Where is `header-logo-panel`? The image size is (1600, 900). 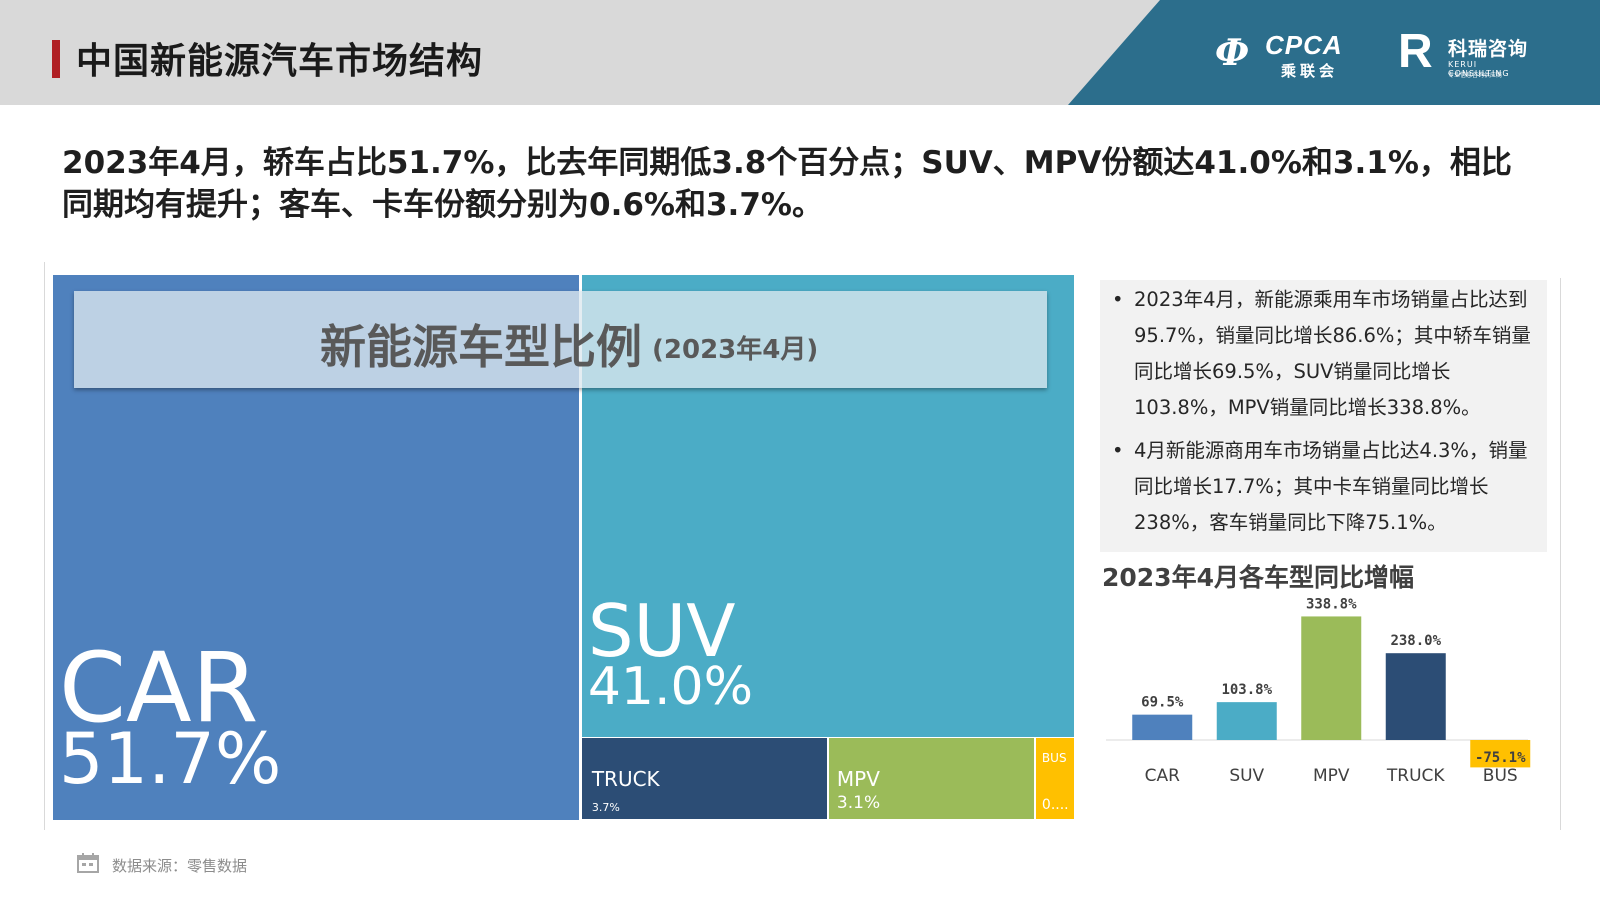 header-logo-panel is located at coordinates (1334, 52).